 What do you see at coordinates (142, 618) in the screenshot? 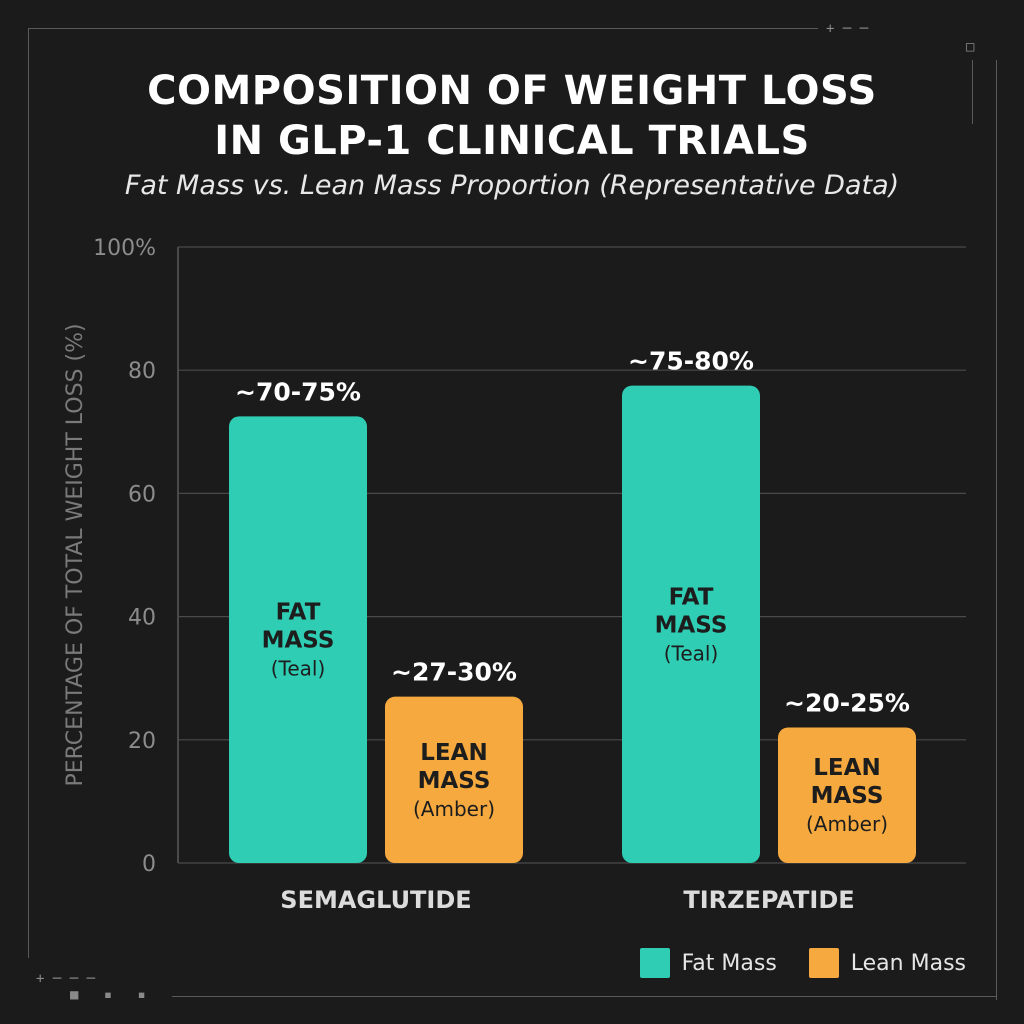
I see `y-tick-label-40: 40` at bounding box center [142, 618].